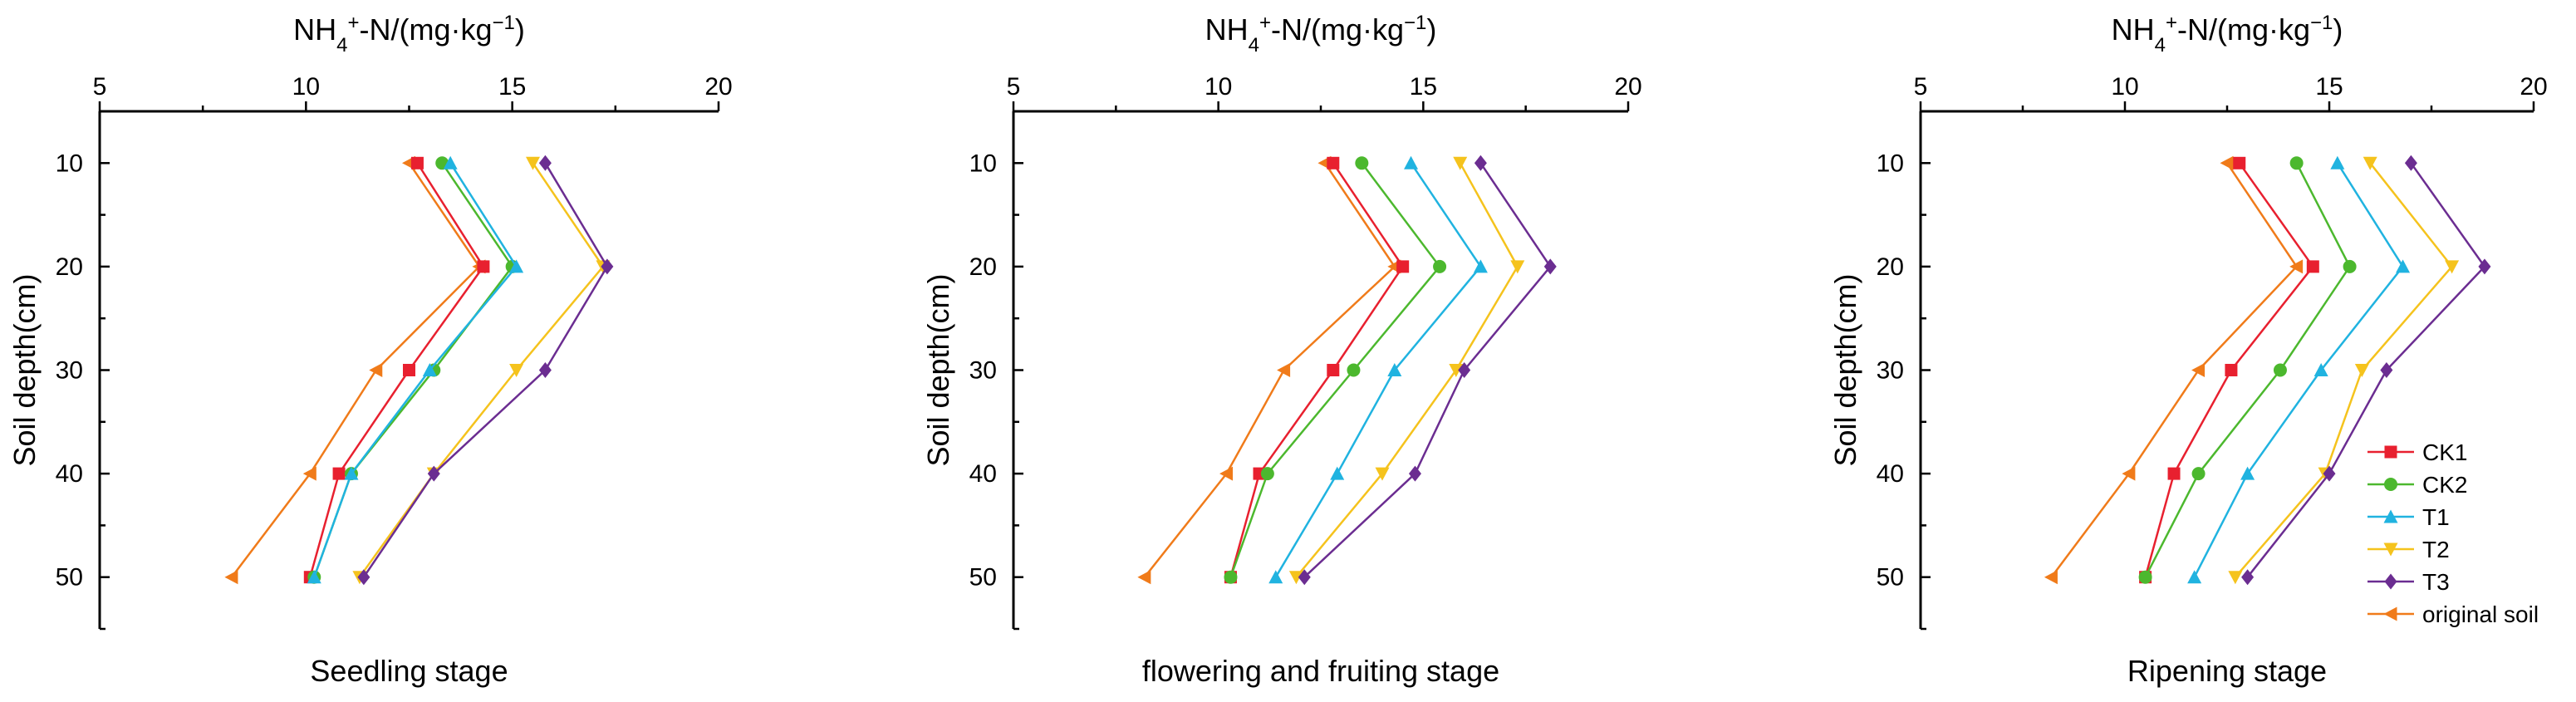  What do you see at coordinates (2247, 370) in the screenshot?
I see `series-ck2` at bounding box center [2247, 370].